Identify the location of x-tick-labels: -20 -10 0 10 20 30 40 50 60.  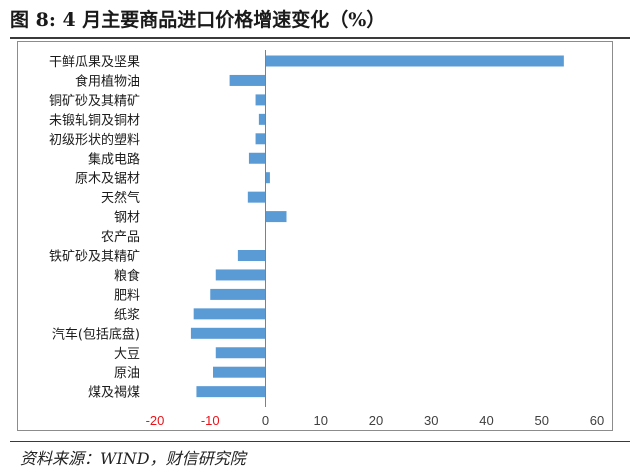
(375, 420).